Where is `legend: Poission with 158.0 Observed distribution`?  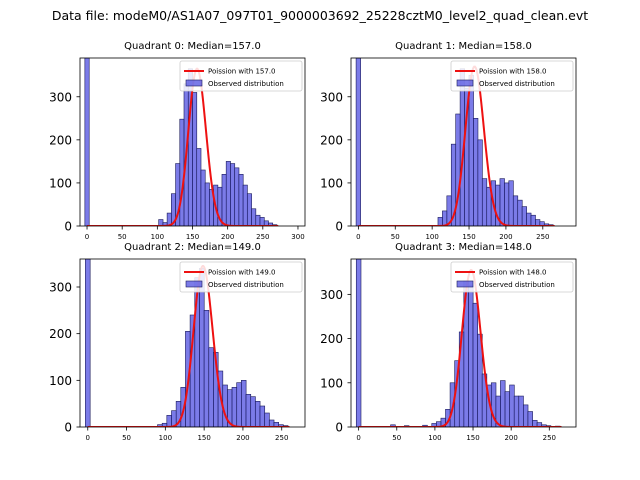 legend: Poission with 158.0 Observed distribution is located at coordinates (512, 76).